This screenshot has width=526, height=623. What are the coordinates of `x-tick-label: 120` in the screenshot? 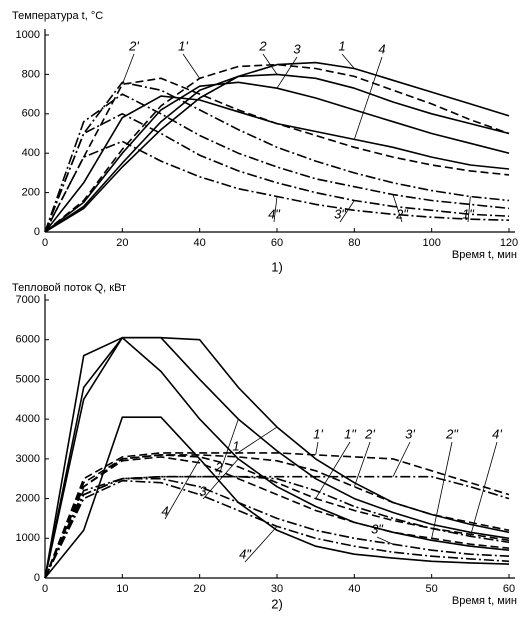 It's located at (509, 243).